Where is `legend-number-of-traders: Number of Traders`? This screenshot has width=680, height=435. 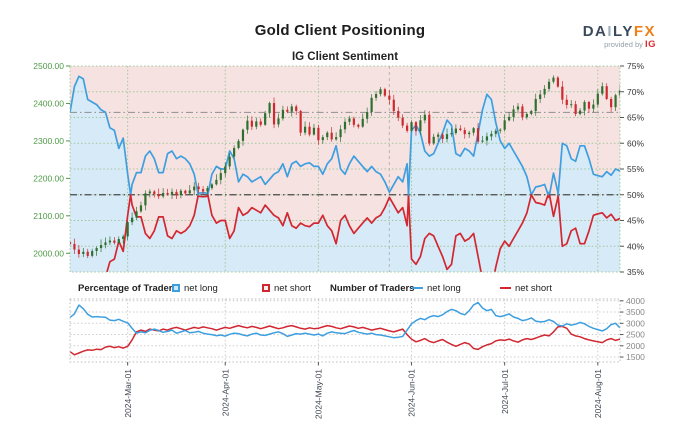 legend-number-of-traders: Number of Traders is located at coordinates (372, 288).